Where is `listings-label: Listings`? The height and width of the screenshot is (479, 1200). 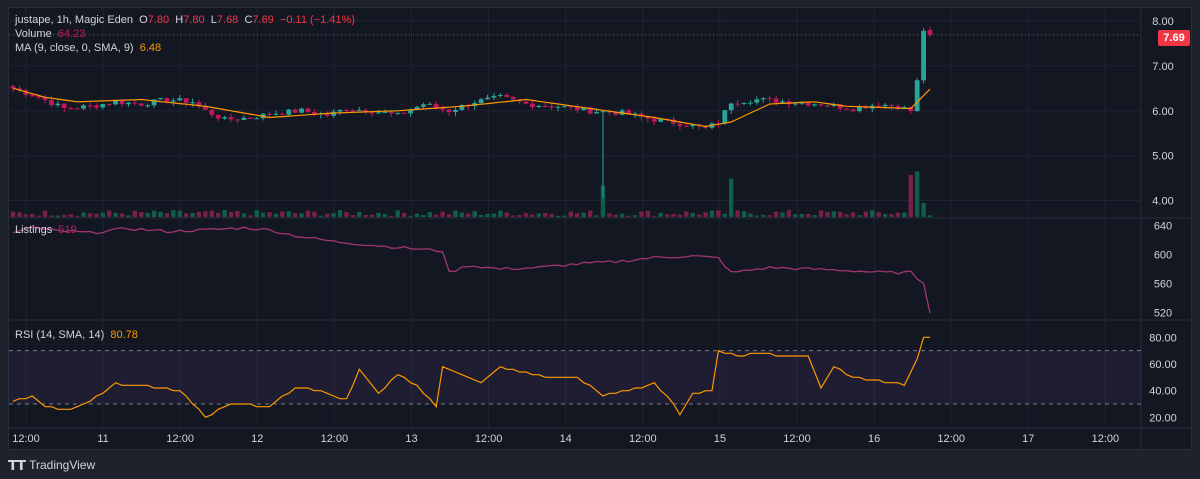
listings-label: Listings is located at coordinates (34, 230).